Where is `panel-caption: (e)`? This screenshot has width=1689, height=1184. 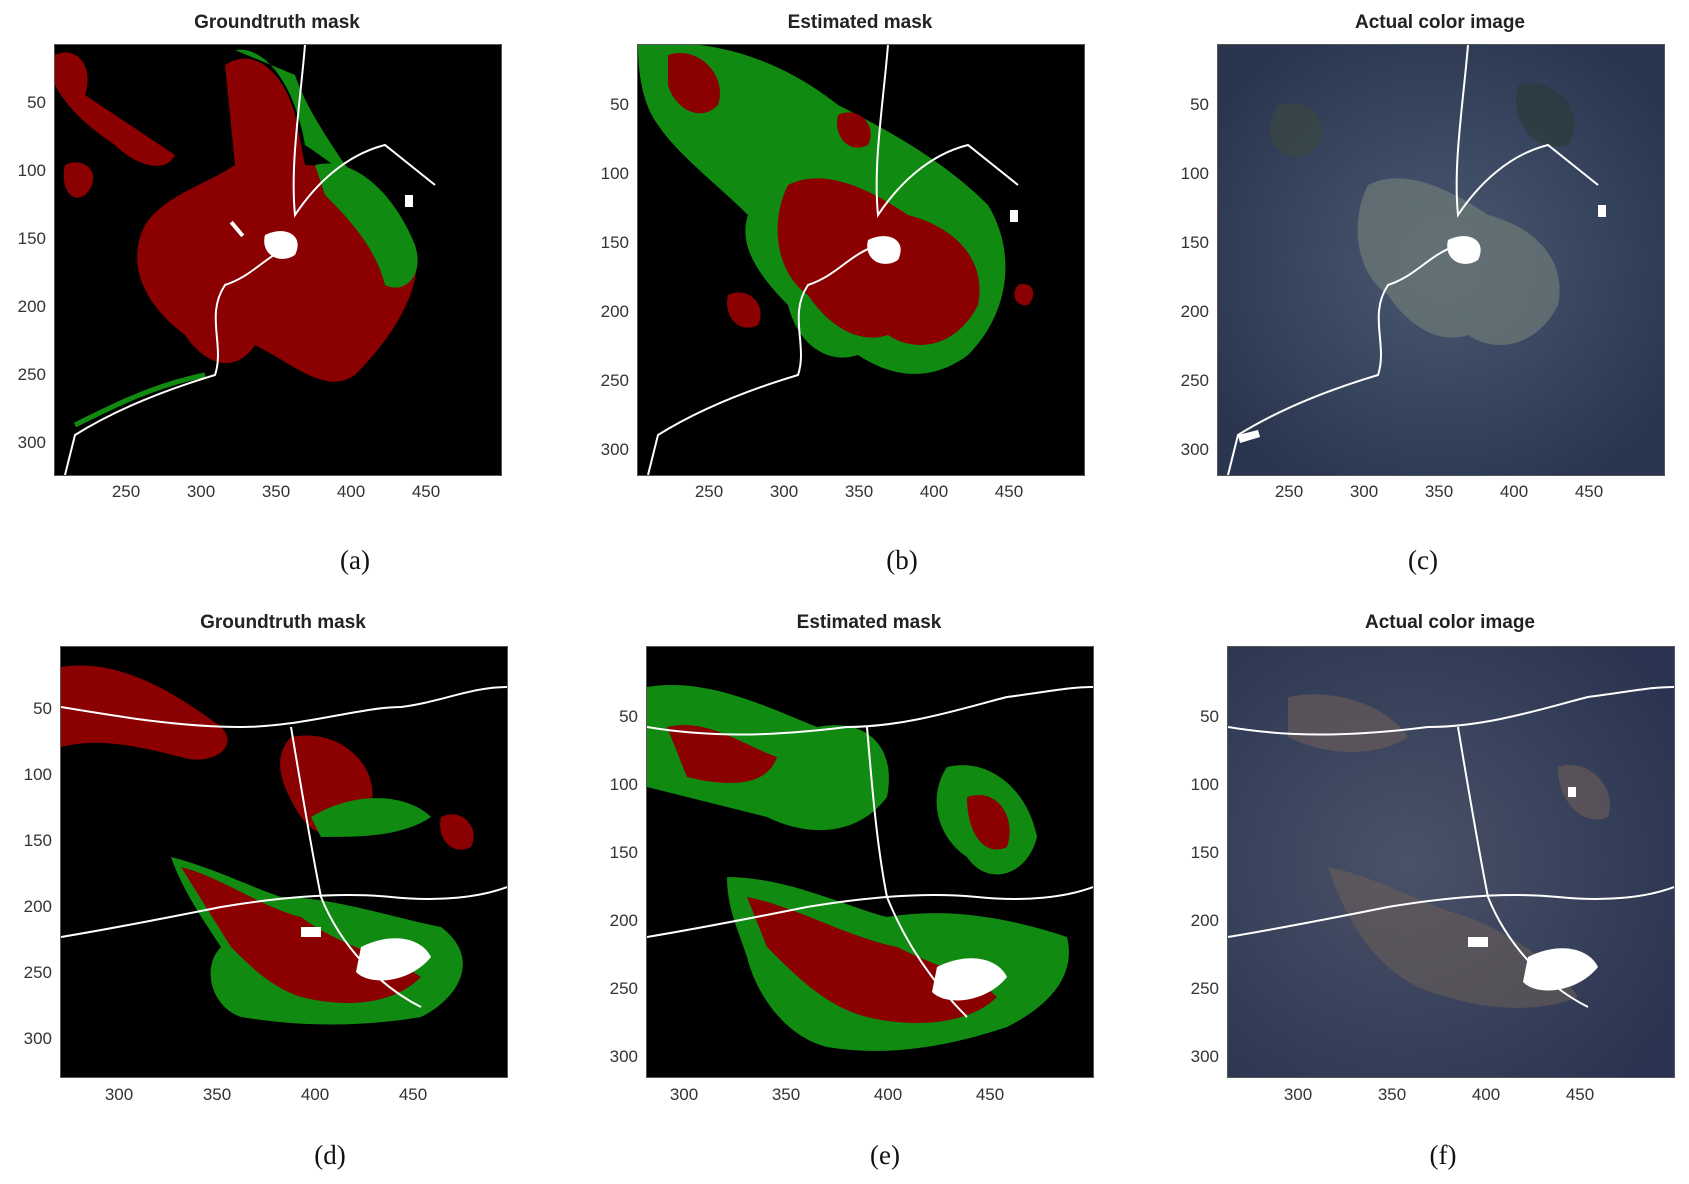 panel-caption: (e) is located at coordinates (885, 1155).